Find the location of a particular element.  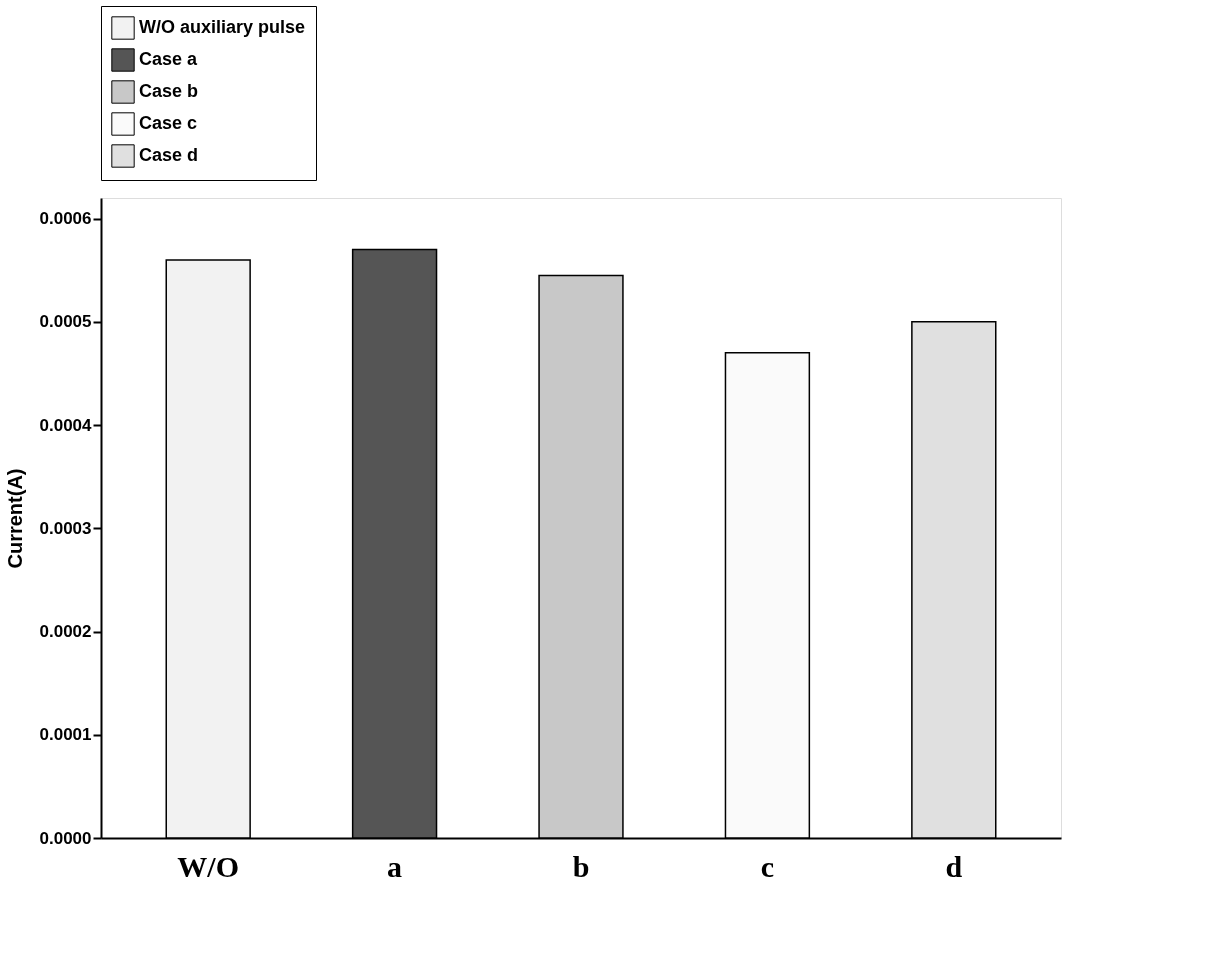

legend-label: Case b is located at coordinates (169, 91).